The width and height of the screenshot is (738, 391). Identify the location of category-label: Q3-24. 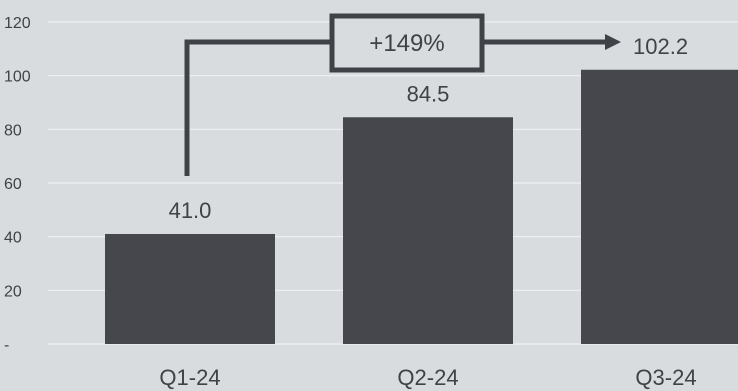
(665, 377).